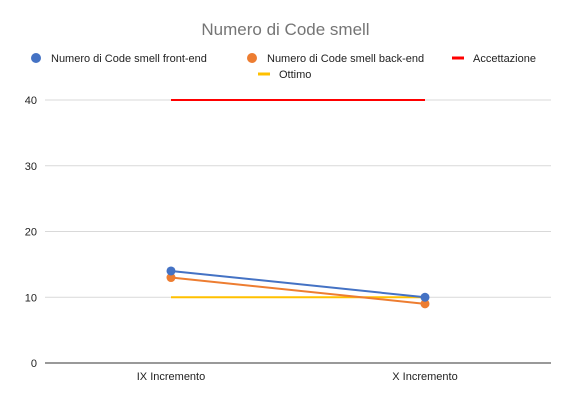 The image size is (571, 402). What do you see at coordinates (31, 101) in the screenshot?
I see `y-tick-label: 40` at bounding box center [31, 101].